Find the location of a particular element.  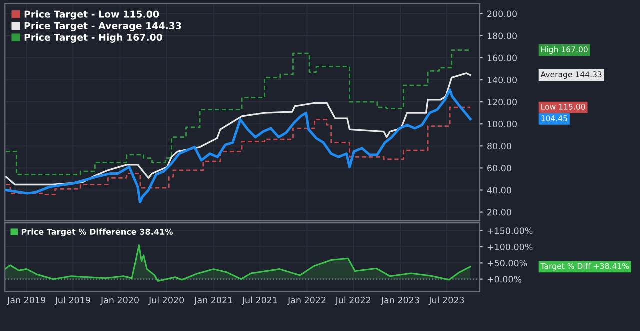

y-tick-label: +0.00% is located at coordinates (505, 279).